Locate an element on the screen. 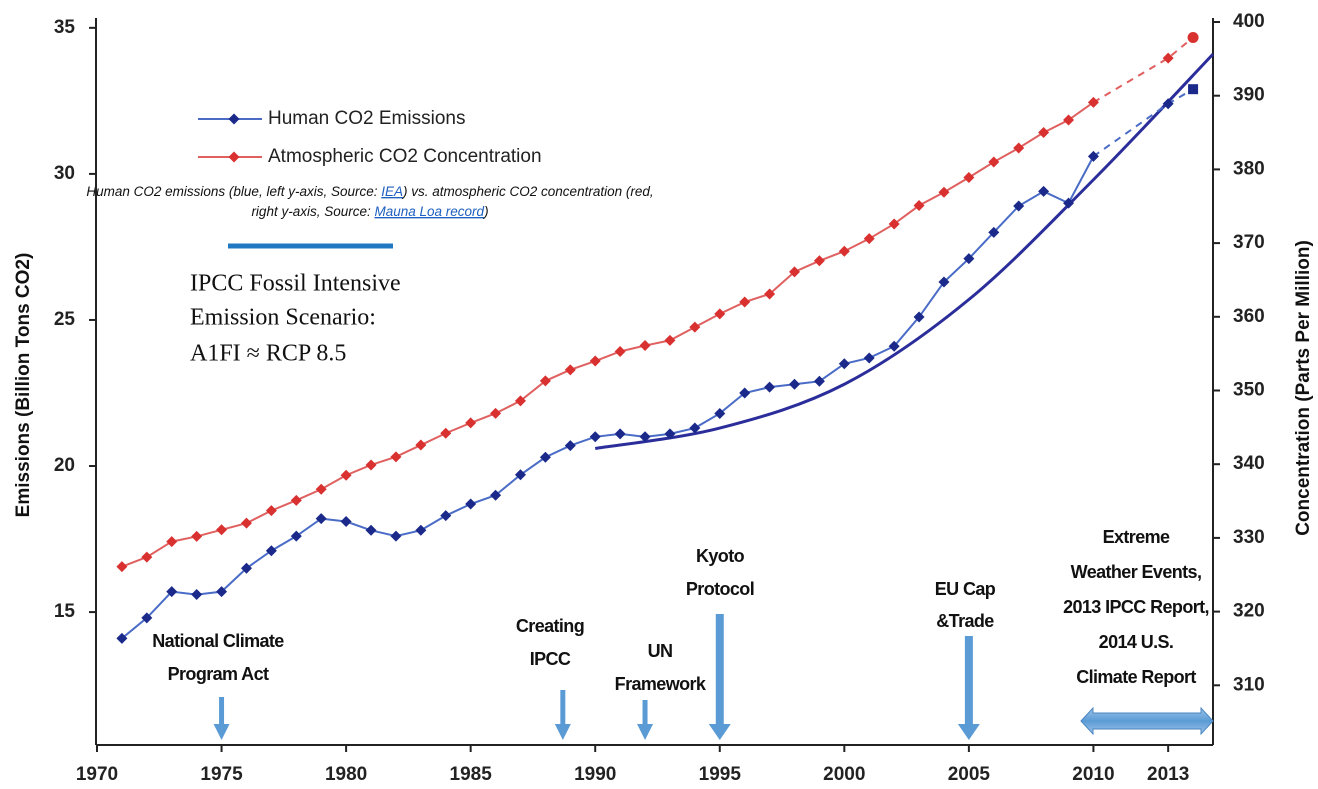 Image resolution: width=1318 pixels, height=789 pixels. event-label: Climate Report is located at coordinates (1136, 677).